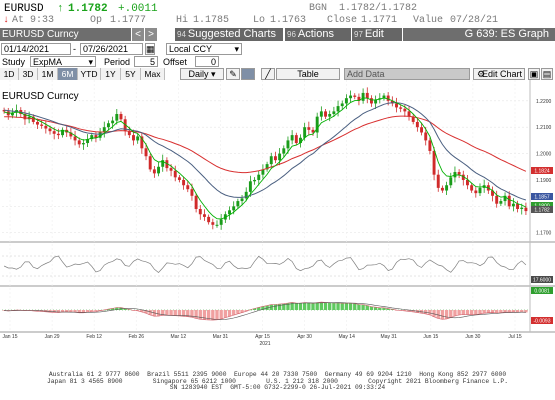 Image resolution: width=555 pixels, height=400 pixels. I want to click on range-button-1y: 1Y, so click(111, 74).